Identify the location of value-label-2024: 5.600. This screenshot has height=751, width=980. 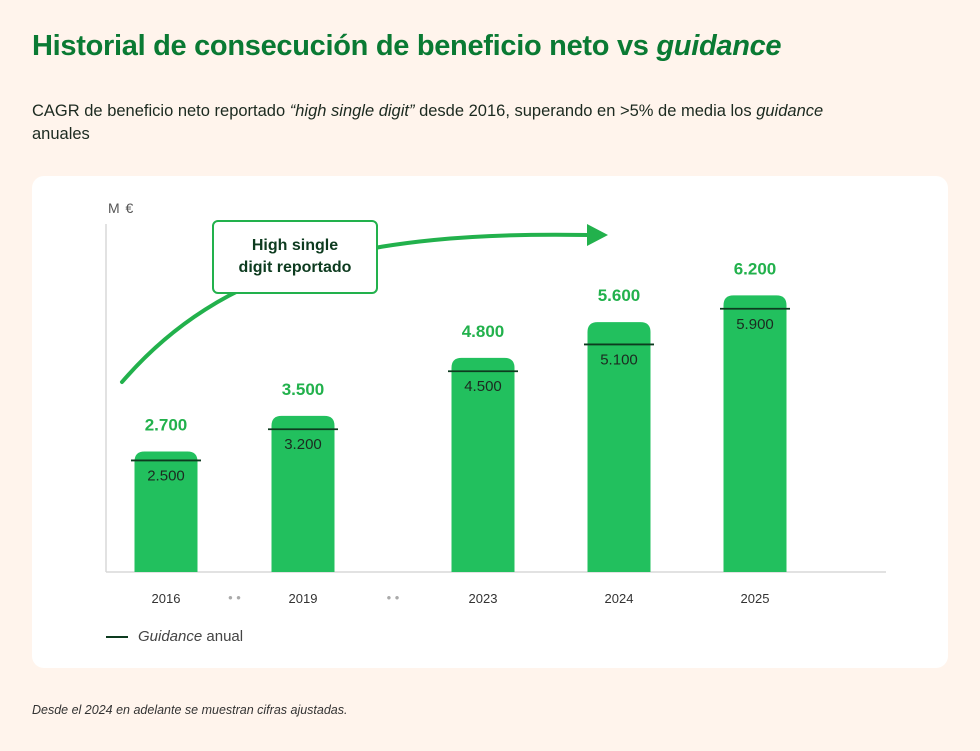
(619, 295).